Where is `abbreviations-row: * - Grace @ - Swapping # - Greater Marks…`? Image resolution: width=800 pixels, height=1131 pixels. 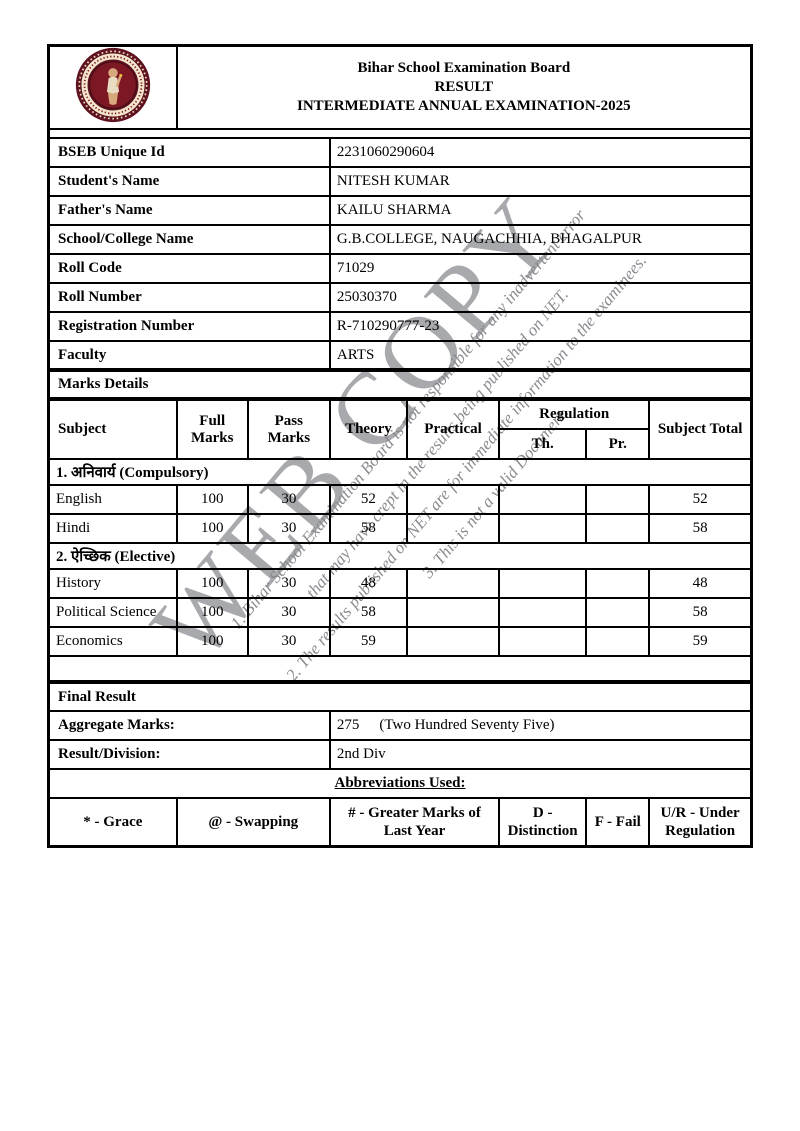
abbreviations-row: * - Grace @ - Swapping # - Greater Marks… is located at coordinates (400, 822).